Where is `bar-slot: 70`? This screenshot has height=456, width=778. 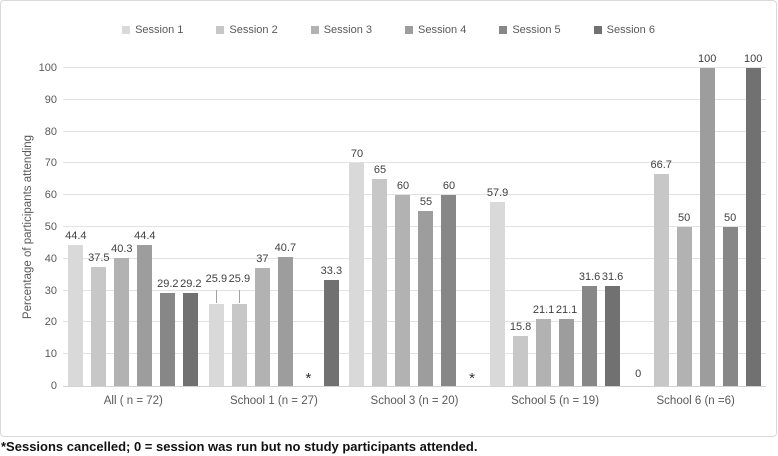
bar-slot: 70 is located at coordinates (357, 227).